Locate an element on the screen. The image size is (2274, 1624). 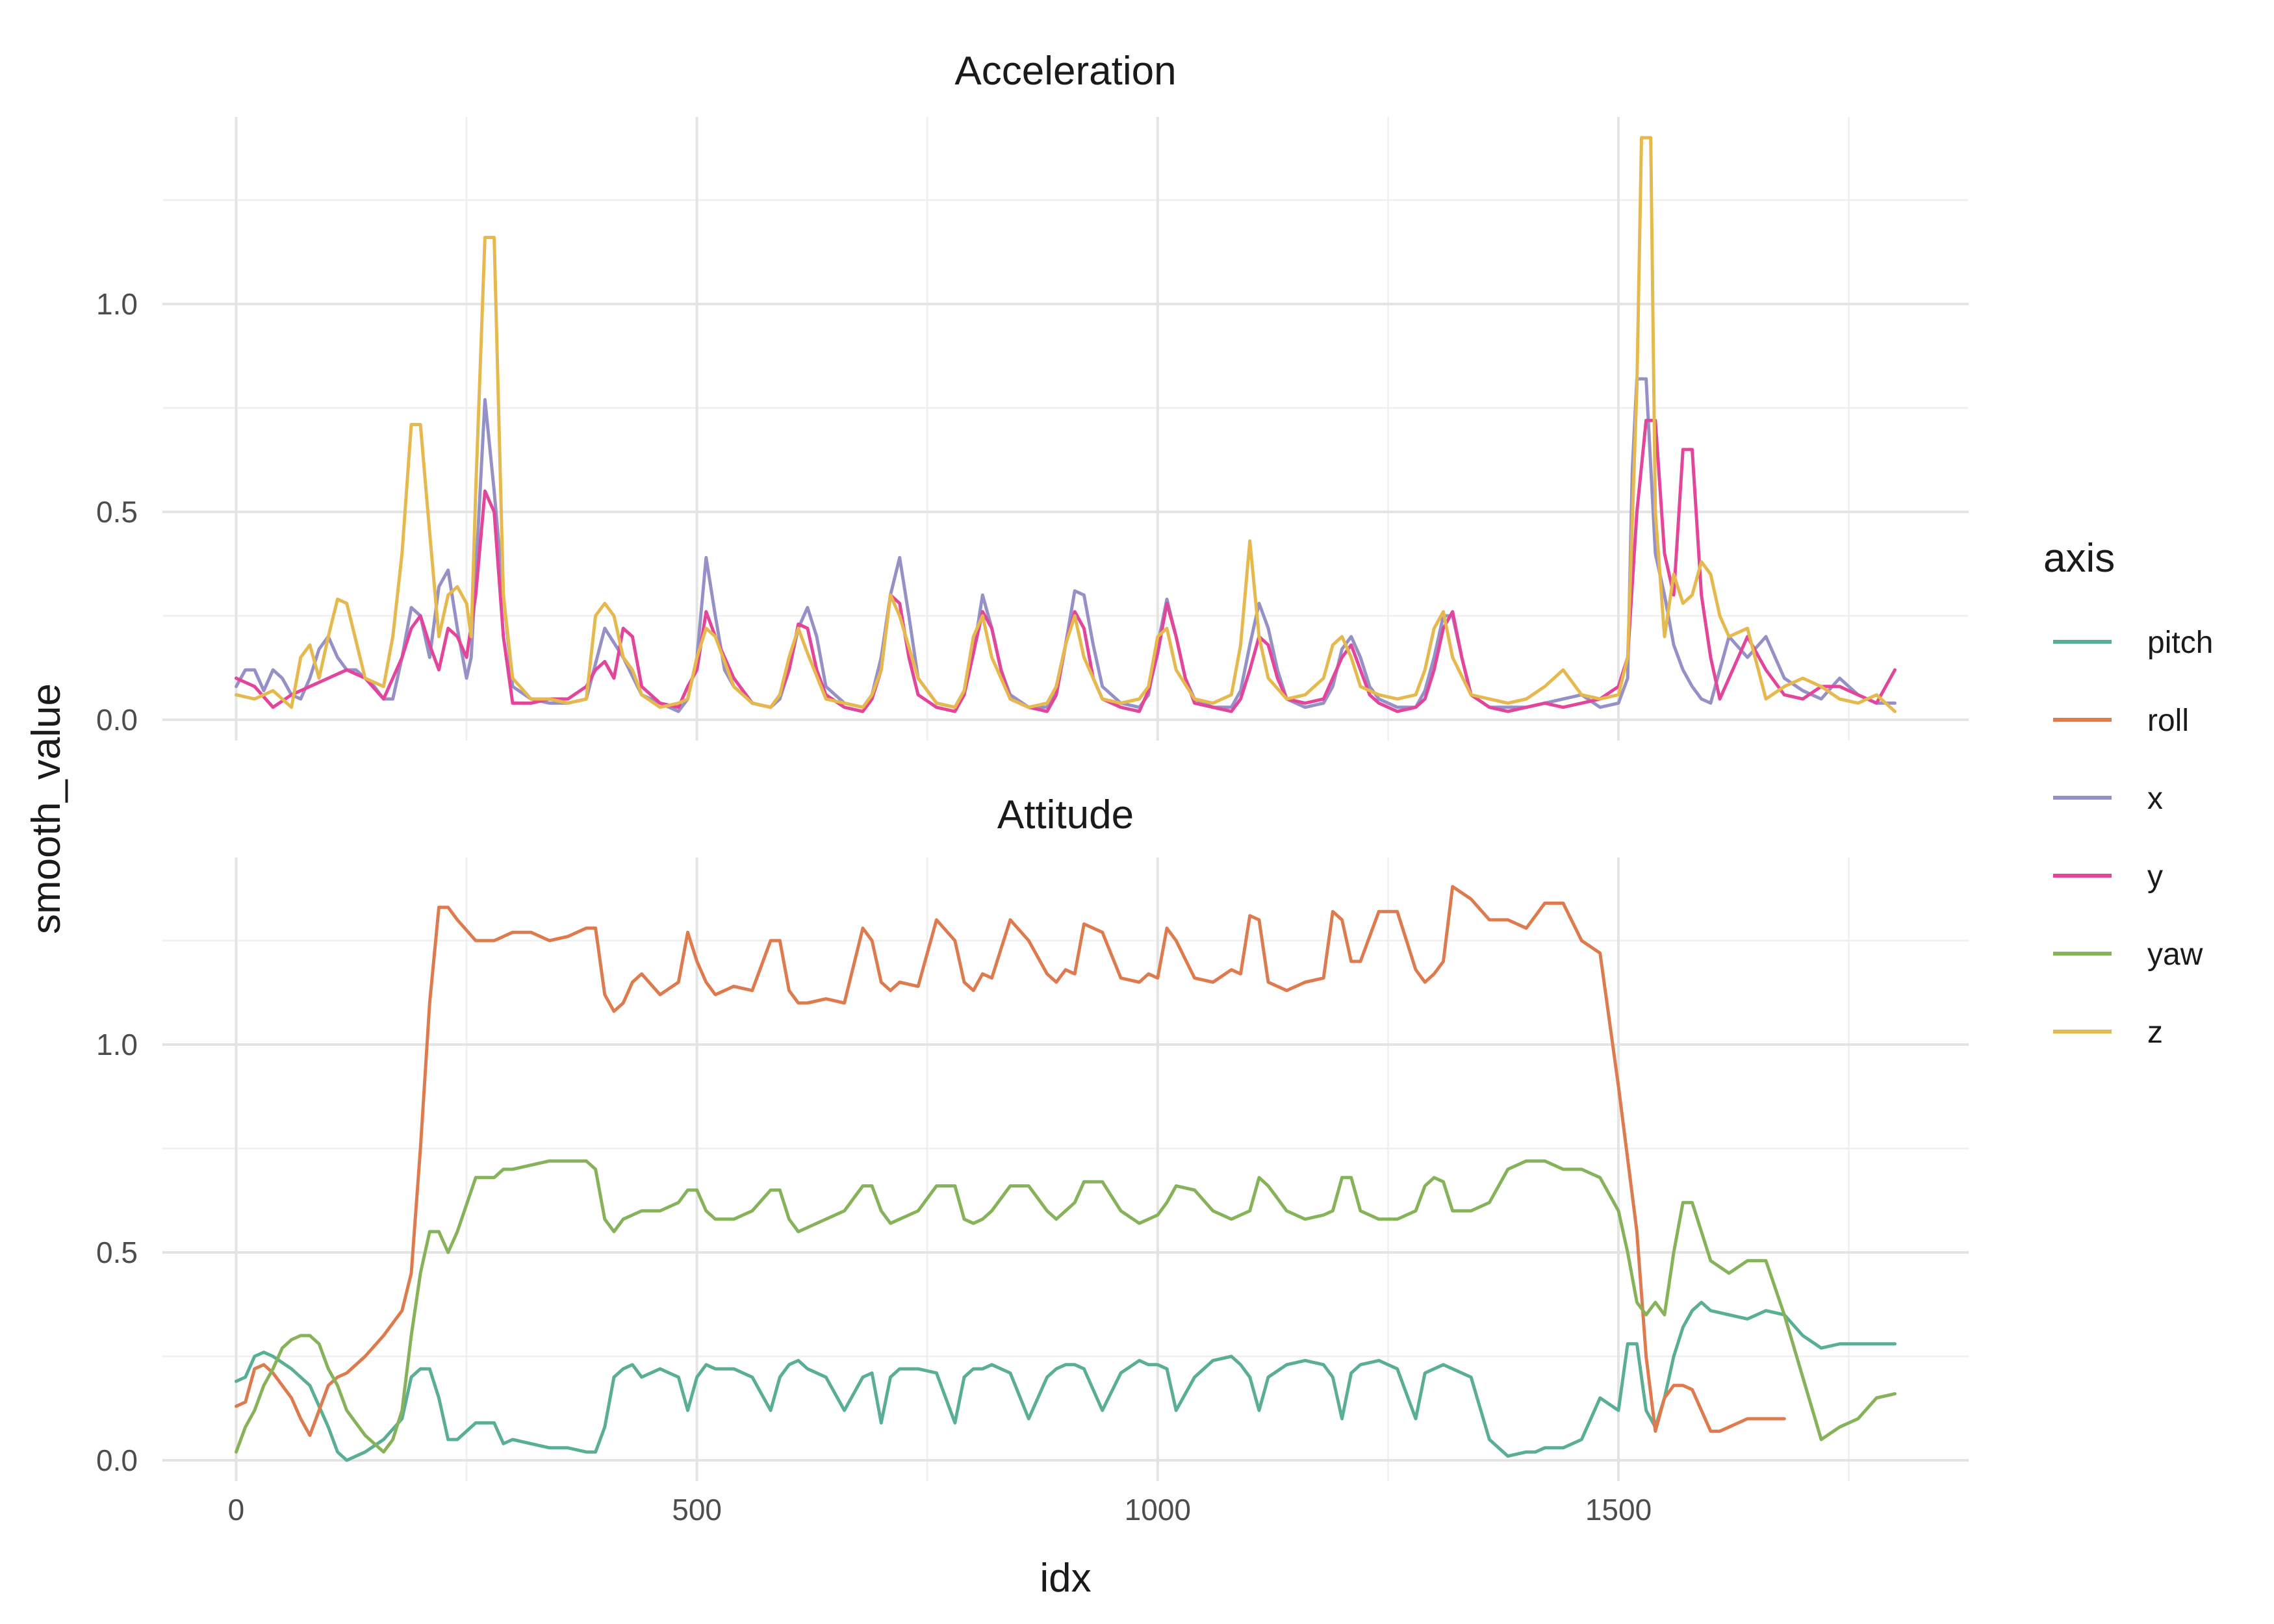
x-axis-ticks: 0 500 1000 1500 is located at coordinates (940, 1510).